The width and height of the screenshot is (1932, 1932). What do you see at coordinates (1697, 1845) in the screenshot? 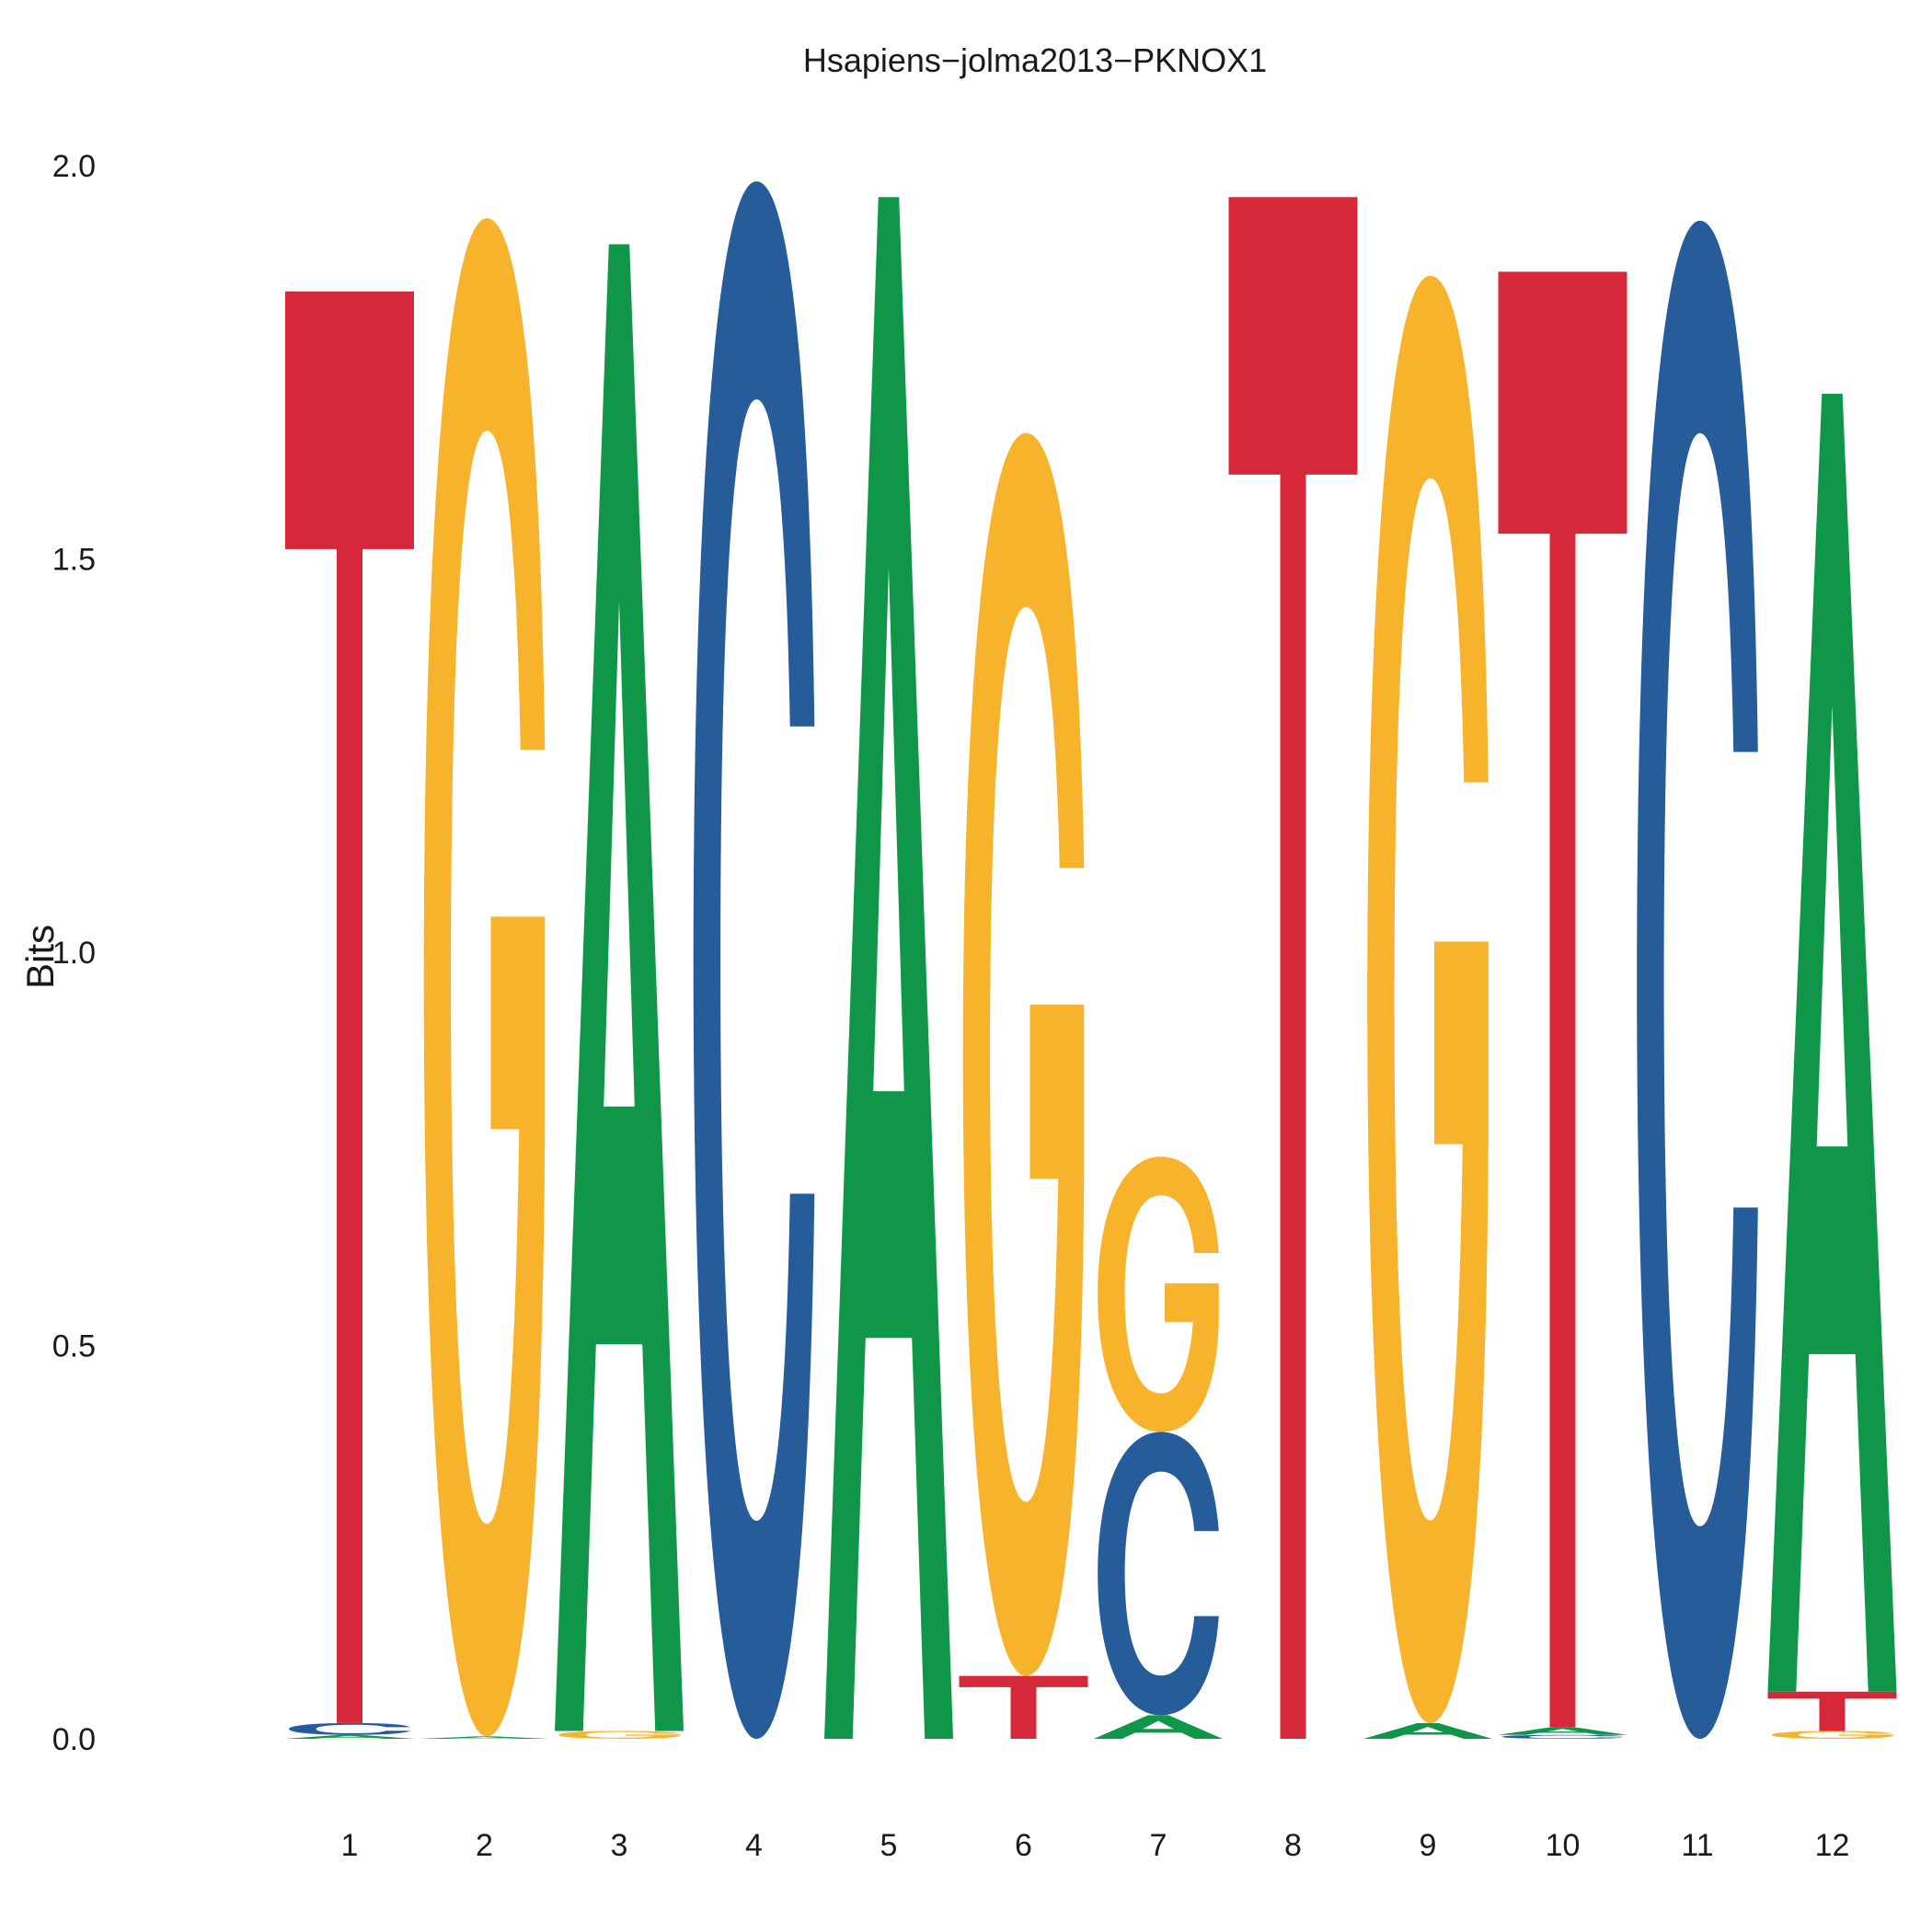
I see `x-tick-label: 11` at bounding box center [1697, 1845].